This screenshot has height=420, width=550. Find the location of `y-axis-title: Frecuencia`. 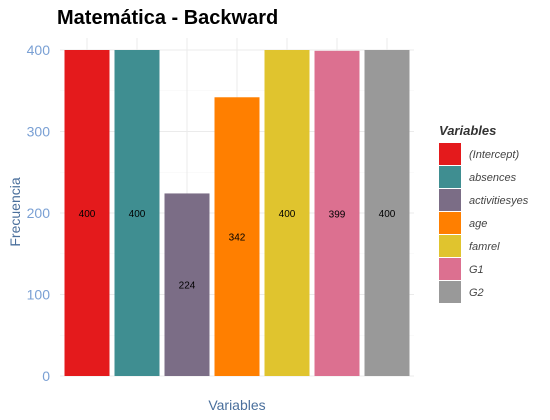

y-axis-title: Frecuencia is located at coordinates (15, 211).